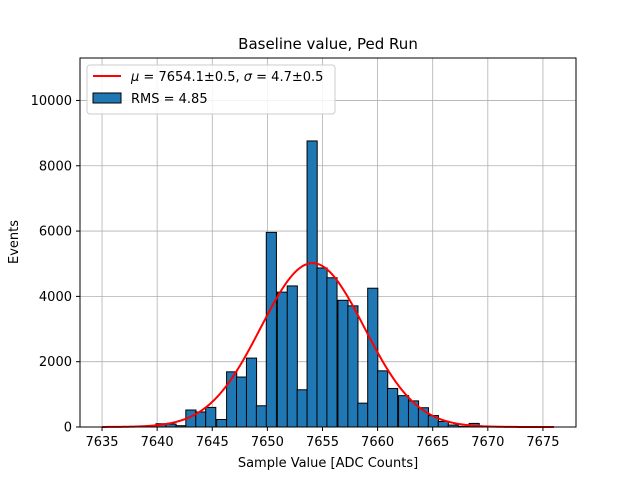 This screenshot has height=480, width=640. I want to click on legend-fit-label: μ = 7654.1±0.5, σ = 4.7±0.5, so click(226, 77).